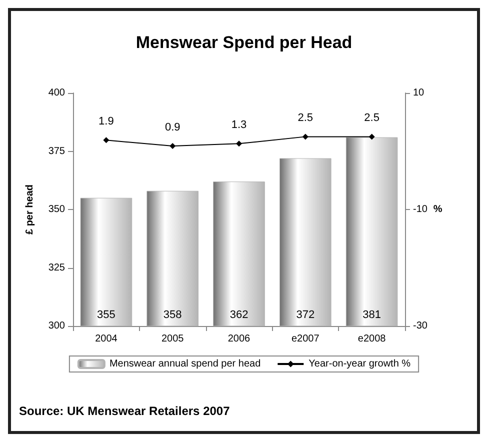  What do you see at coordinates (239, 125) in the screenshot?
I see `data-label: 1.3` at bounding box center [239, 125].